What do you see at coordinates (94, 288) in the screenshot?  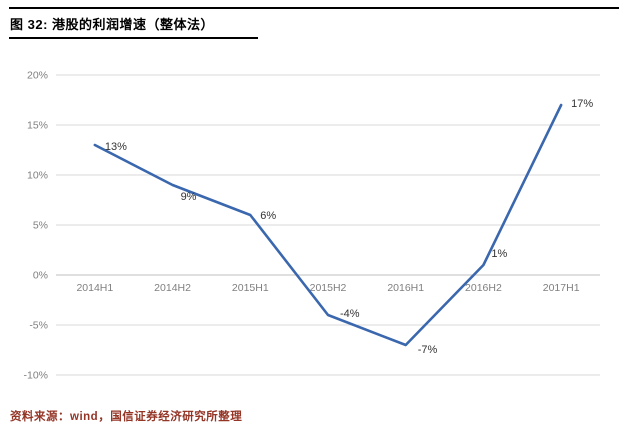 I see `x-category-label: 2014H1` at bounding box center [94, 288].